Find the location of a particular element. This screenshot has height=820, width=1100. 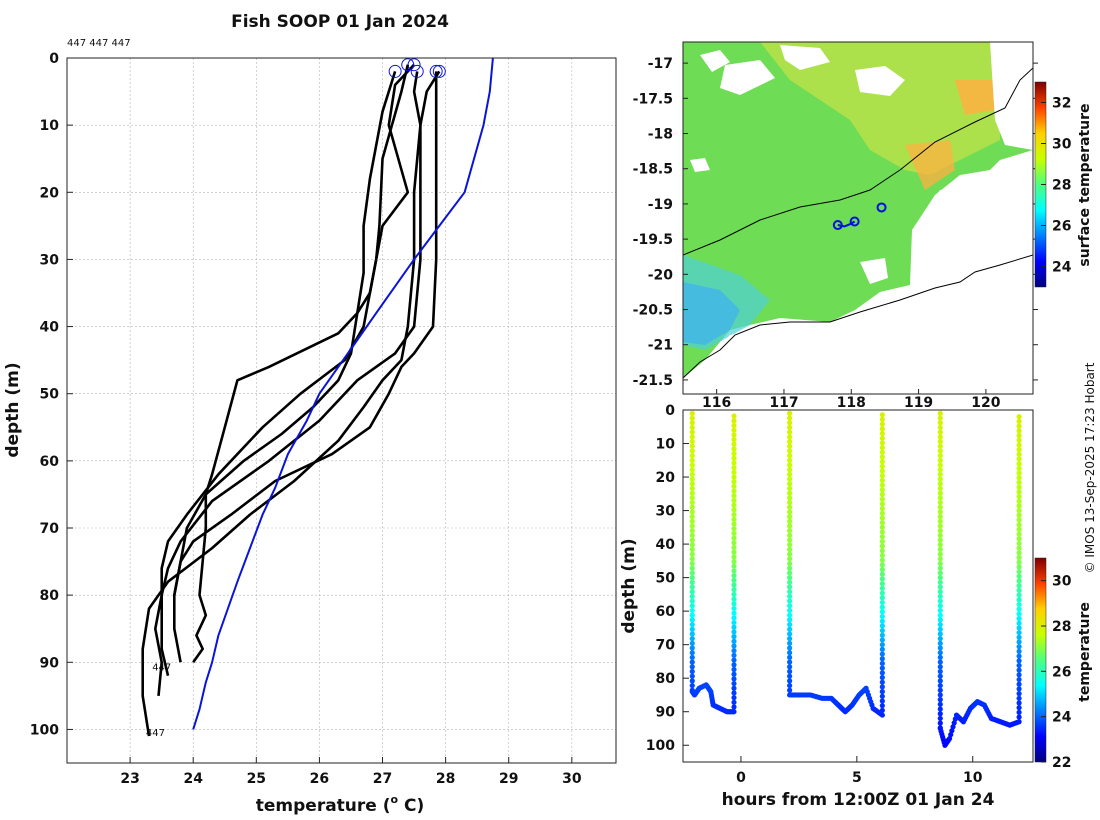

imos-credit: © IMOS 13-Sep-2025 17:23 Hobart is located at coordinates (1090, 467).